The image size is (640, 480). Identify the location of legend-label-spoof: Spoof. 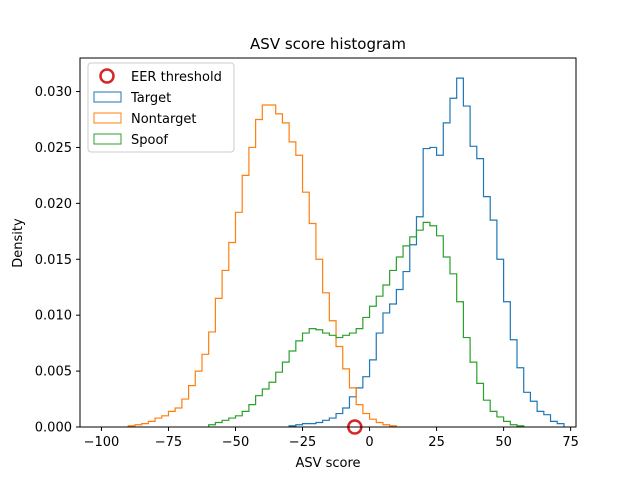
(149, 140).